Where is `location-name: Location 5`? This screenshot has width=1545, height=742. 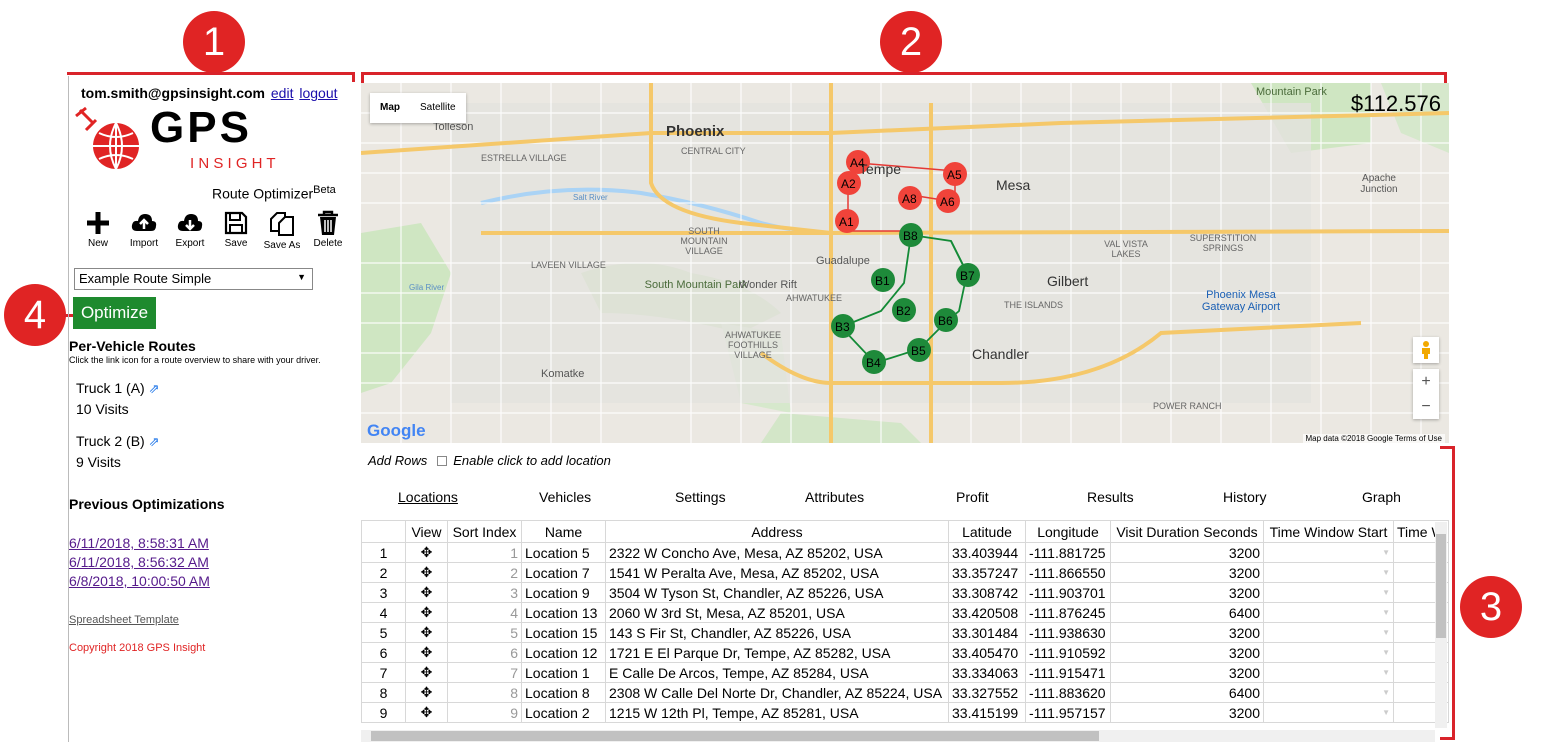
location-name: Location 5 is located at coordinates (563, 552).